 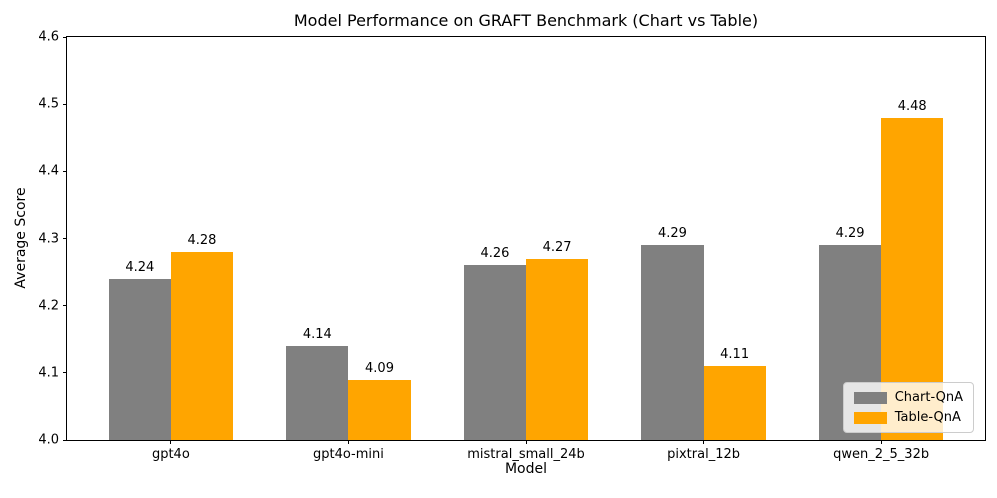 What do you see at coordinates (927, 417) in the screenshot?
I see `legend-label-table-qna: Table-QnA` at bounding box center [927, 417].